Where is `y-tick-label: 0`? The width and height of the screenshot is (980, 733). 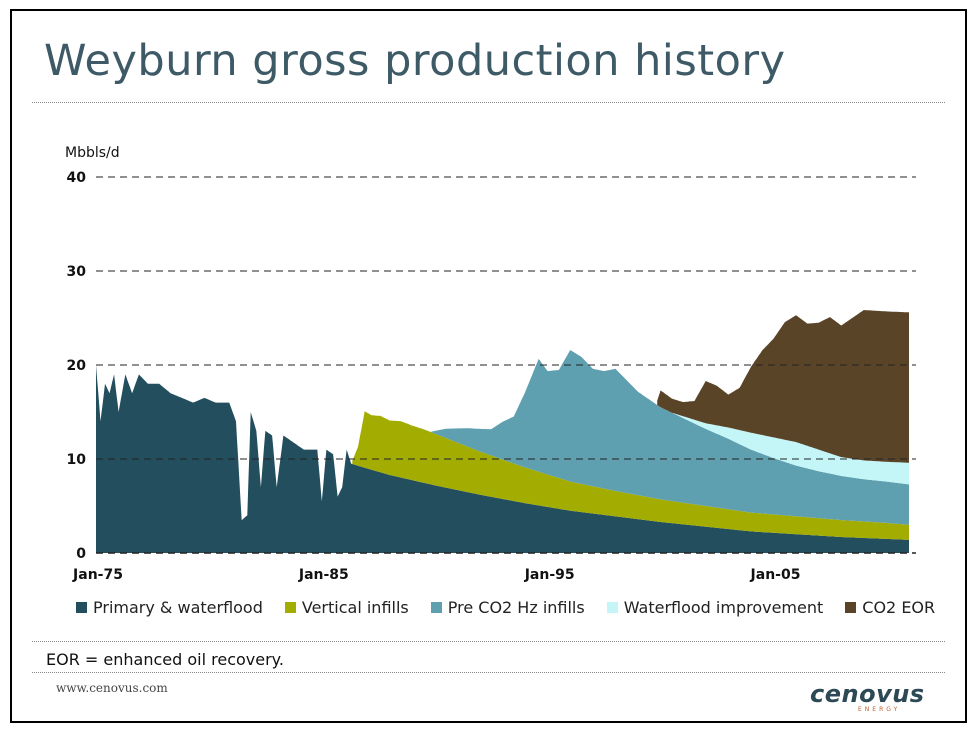
y-tick-label: 0 is located at coordinates (81, 554).